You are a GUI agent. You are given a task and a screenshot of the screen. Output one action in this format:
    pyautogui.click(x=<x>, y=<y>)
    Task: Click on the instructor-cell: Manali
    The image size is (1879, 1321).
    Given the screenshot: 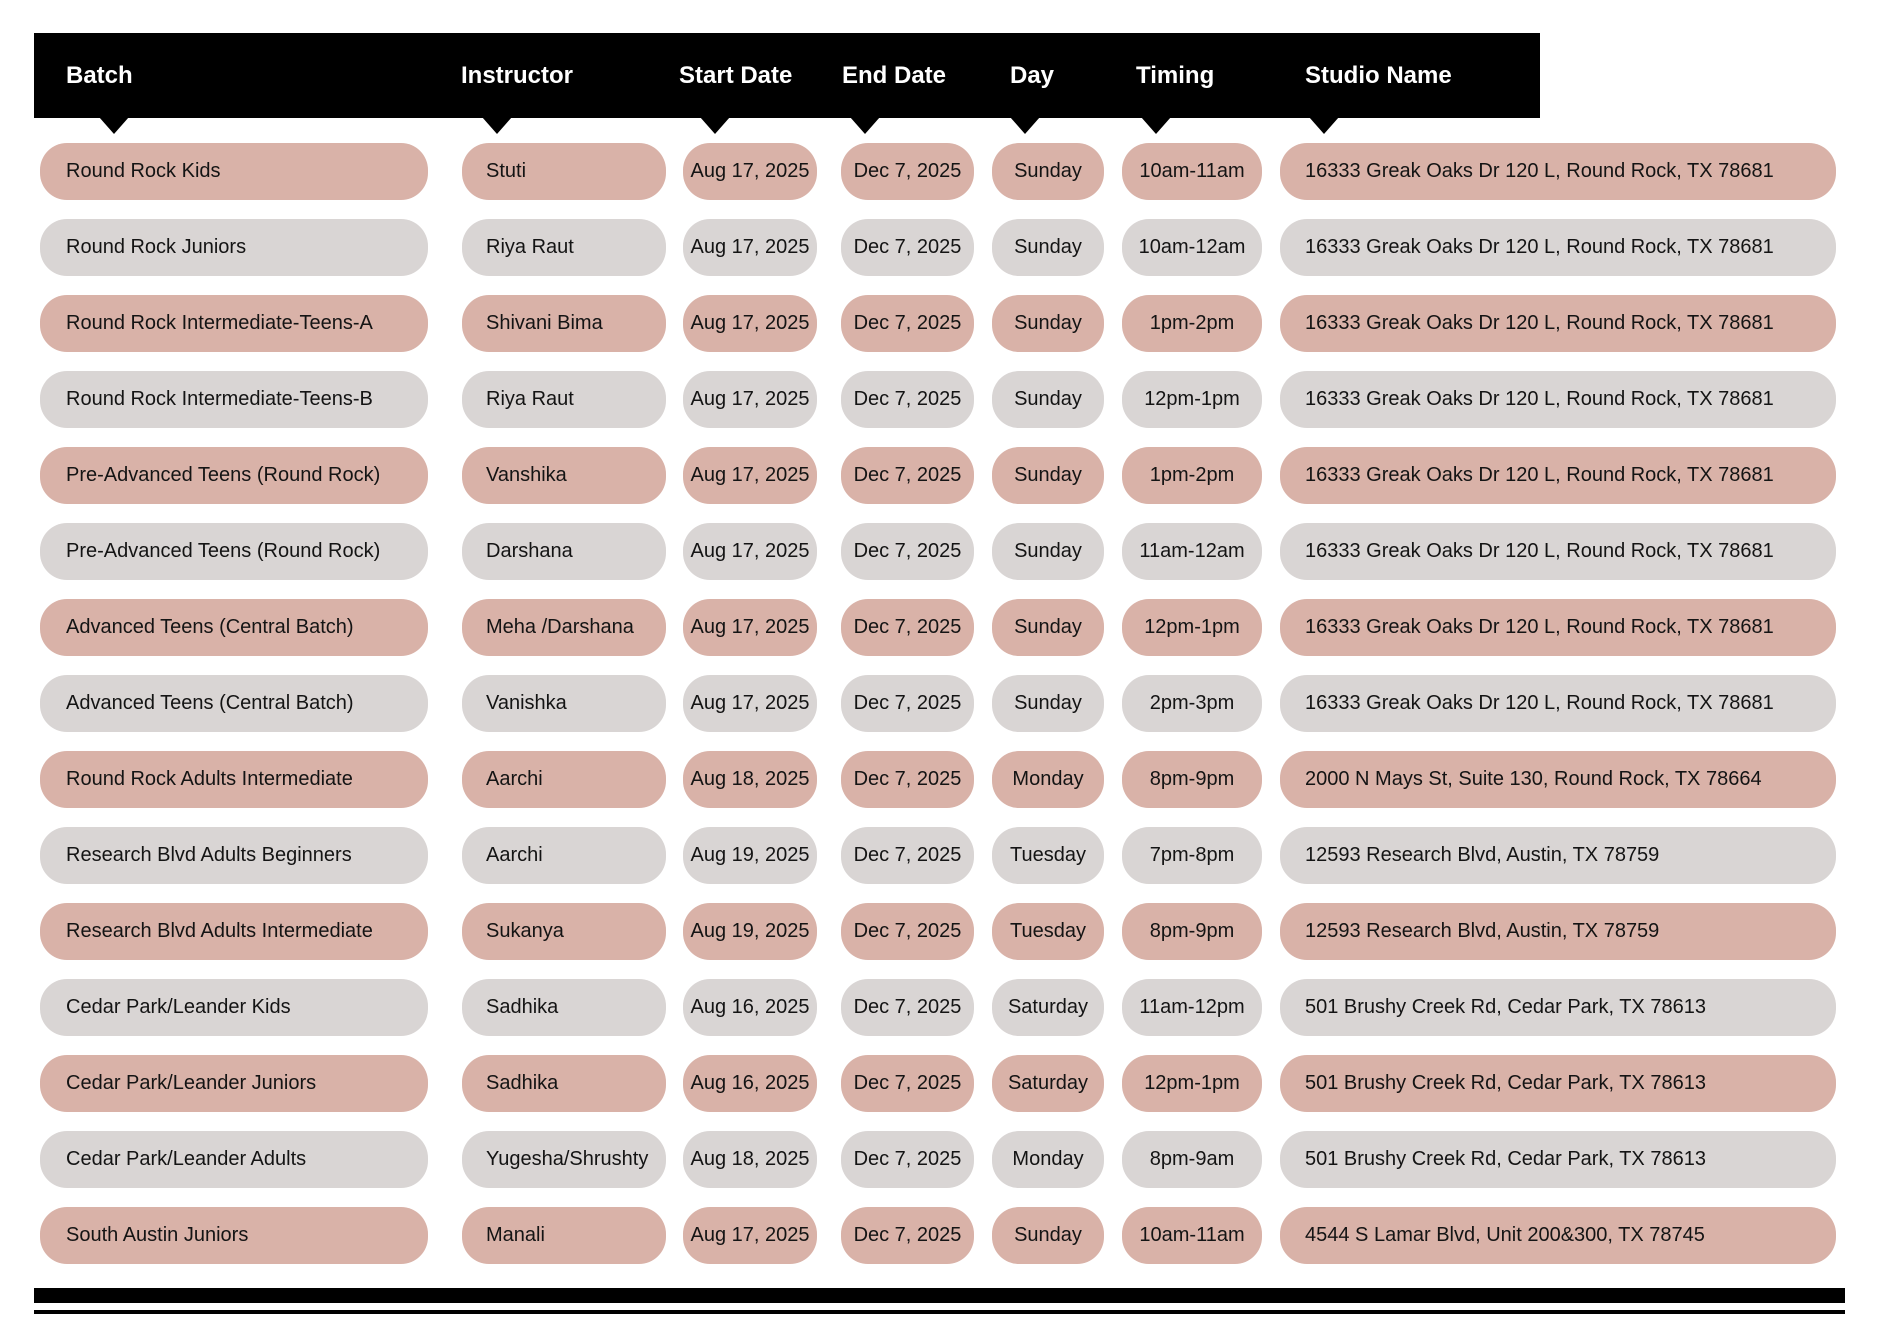 What is the action you would take?
    pyautogui.click(x=564, y=1235)
    